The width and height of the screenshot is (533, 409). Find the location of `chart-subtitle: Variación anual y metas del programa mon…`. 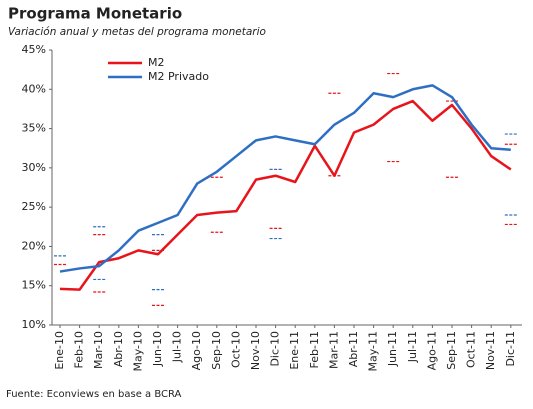

chart-subtitle: Variación anual y metas del programa mon… is located at coordinates (137, 32).